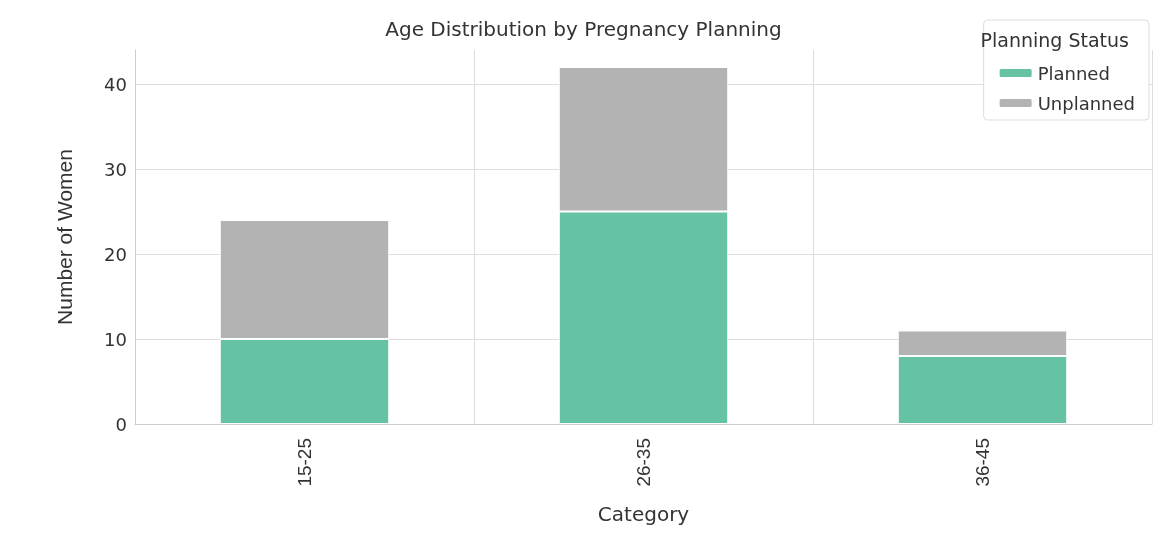 Image resolution: width=1167 pixels, height=550 pixels. Describe the element at coordinates (115, 254) in the screenshot. I see `y-tick-label: 20` at that location.